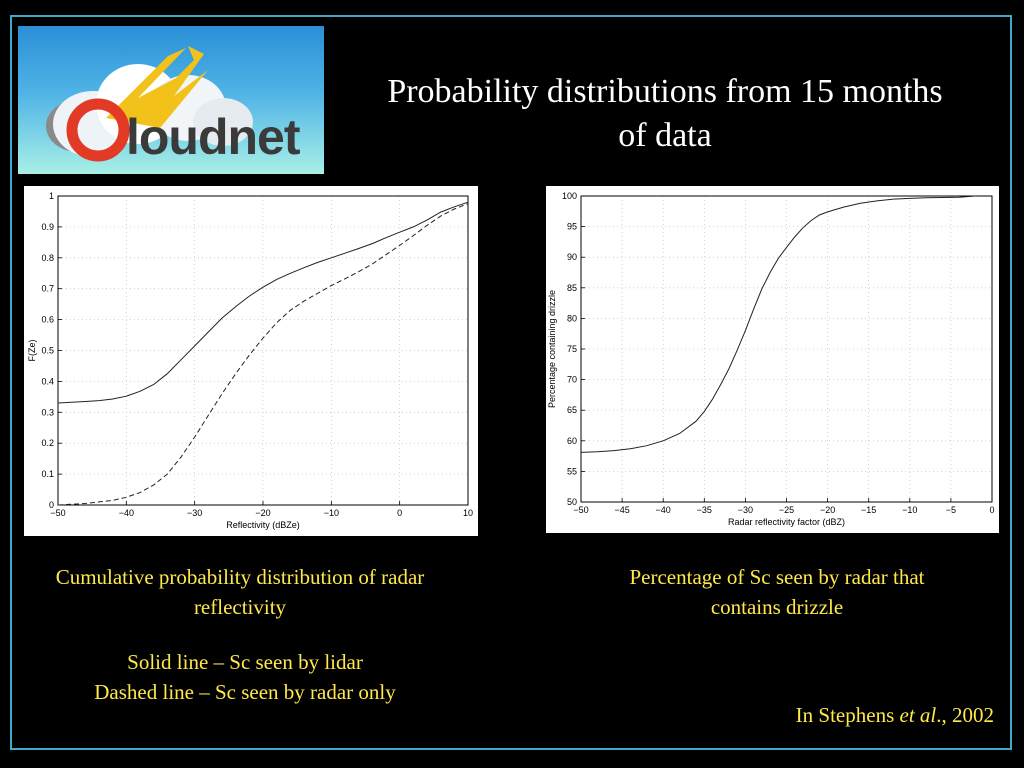  Describe the element at coordinates (572, 227) in the screenshot. I see `y-tick-label: 95` at that location.